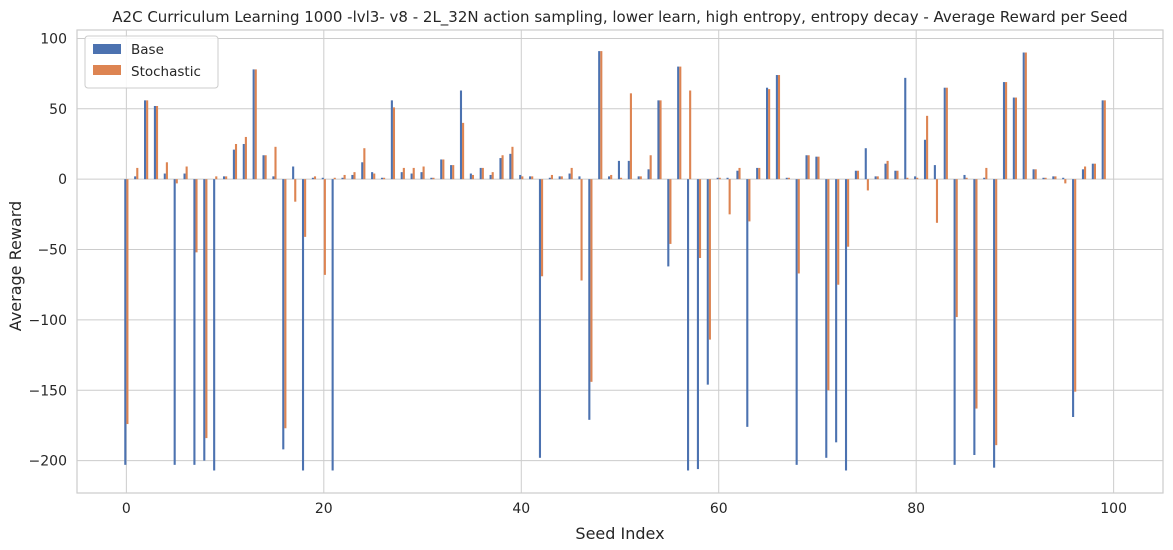 Image resolution: width=1173 pixels, height=550 pixels. What do you see at coordinates (62, 180) in the screenshot?
I see `y-tick-label: 0` at bounding box center [62, 180].